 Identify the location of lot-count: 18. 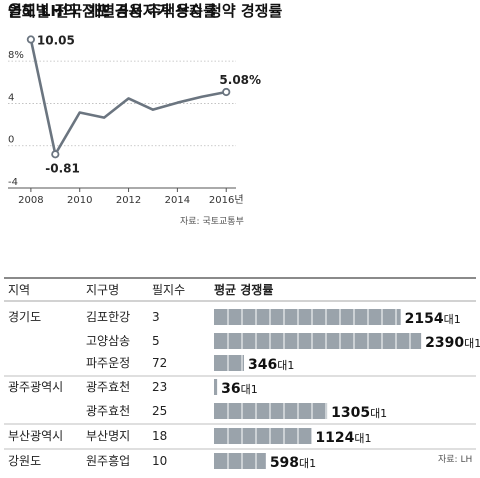
(159, 436).